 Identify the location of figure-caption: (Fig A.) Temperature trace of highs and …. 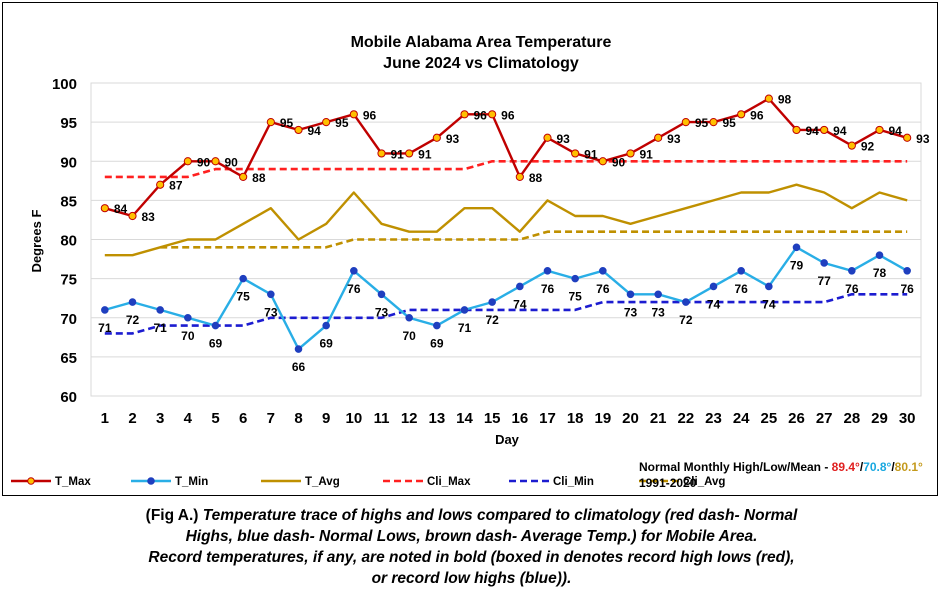
(471, 547).